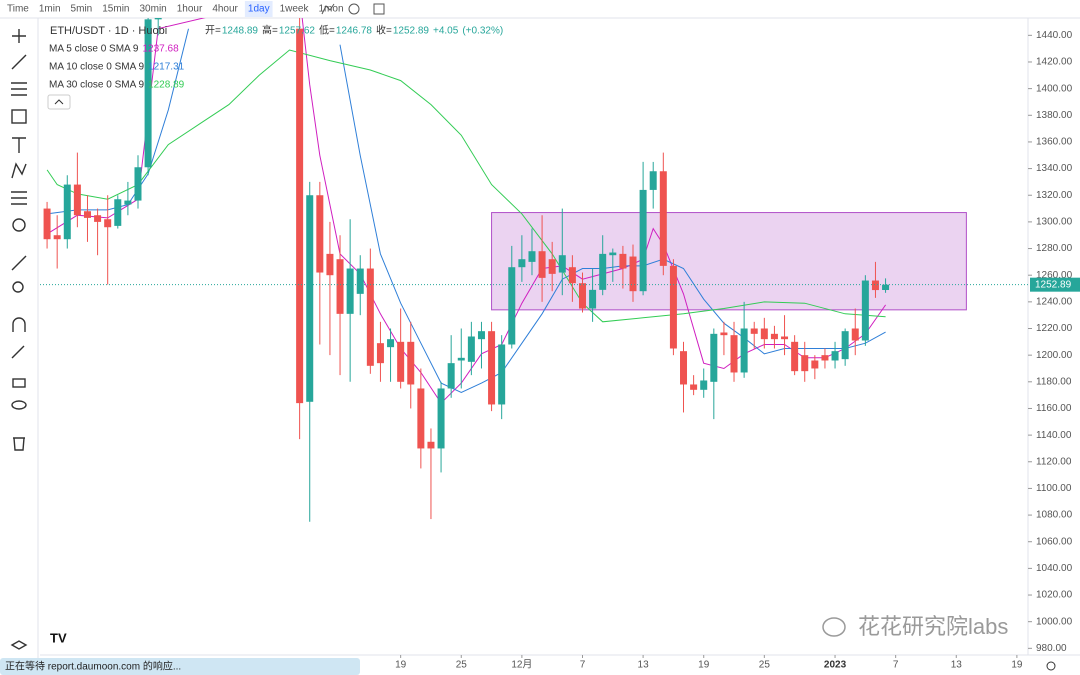 The height and width of the screenshot is (675, 1080). What do you see at coordinates (729, 261) in the screenshot?
I see `zone-box` at bounding box center [729, 261].